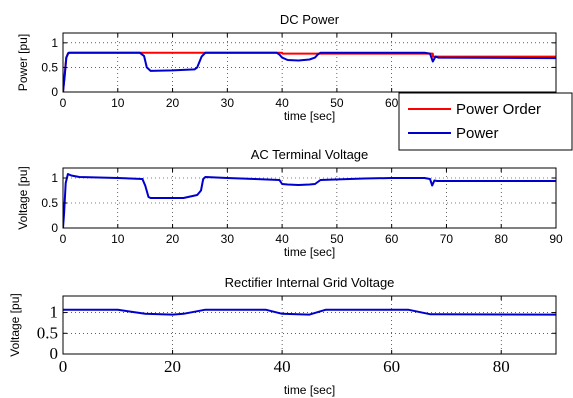  Describe the element at coordinates (310, 19) in the screenshot. I see `chart-title: DC Power` at that location.